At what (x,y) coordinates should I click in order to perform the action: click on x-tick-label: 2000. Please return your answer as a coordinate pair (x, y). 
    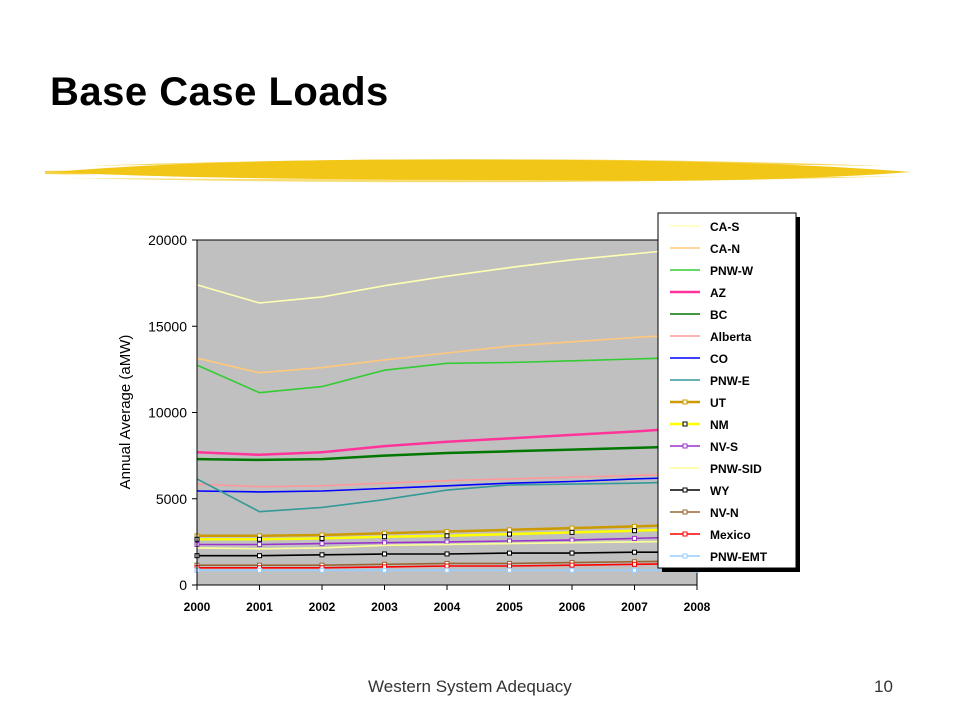
    Looking at the image, I should click on (197, 607).